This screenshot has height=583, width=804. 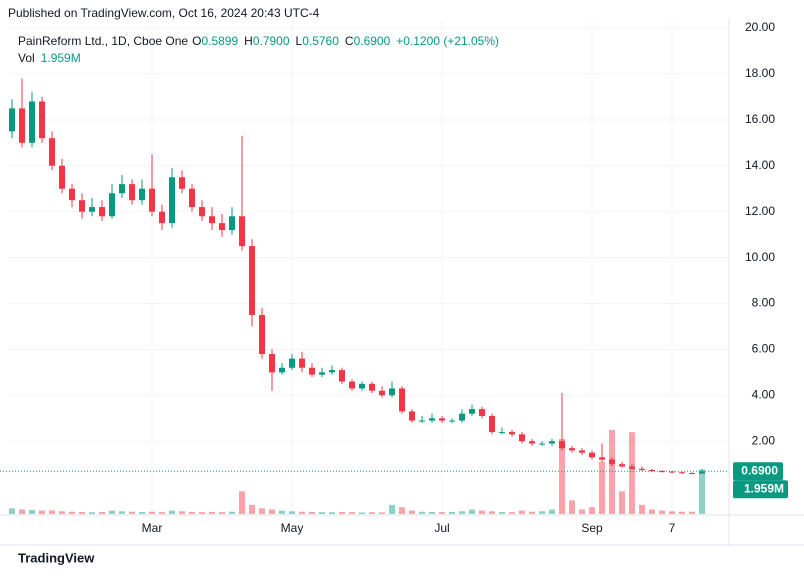 I want to click on y-tick-label: 2.00, so click(x=764, y=440).